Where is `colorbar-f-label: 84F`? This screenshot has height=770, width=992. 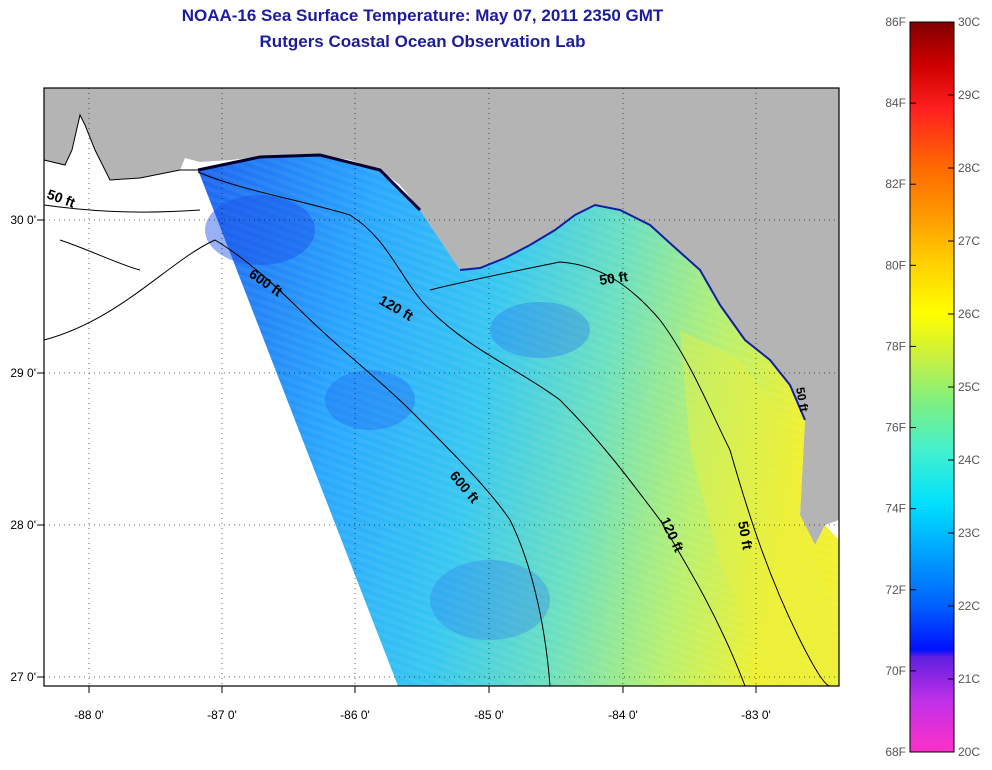 colorbar-f-label: 84F is located at coordinates (895, 103).